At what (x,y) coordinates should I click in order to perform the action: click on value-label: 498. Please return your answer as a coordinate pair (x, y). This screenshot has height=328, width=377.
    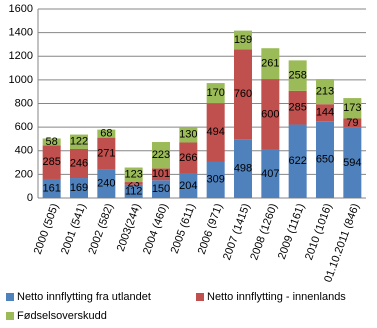
    Looking at the image, I should click on (243, 168).